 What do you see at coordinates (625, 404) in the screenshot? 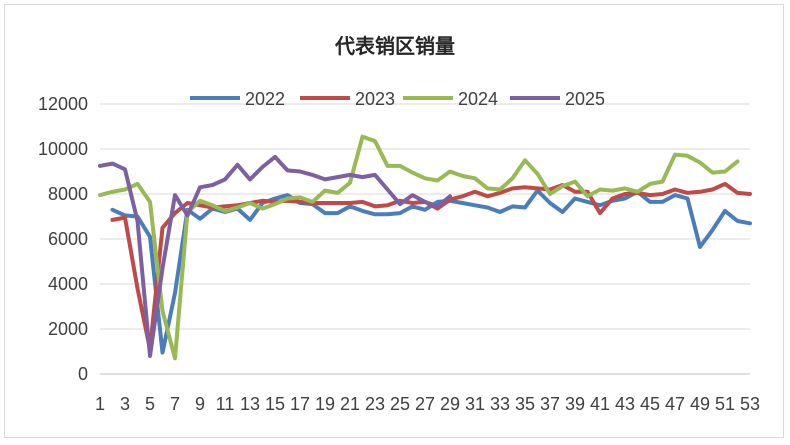
I see `x-tick-label: 43` at bounding box center [625, 404].